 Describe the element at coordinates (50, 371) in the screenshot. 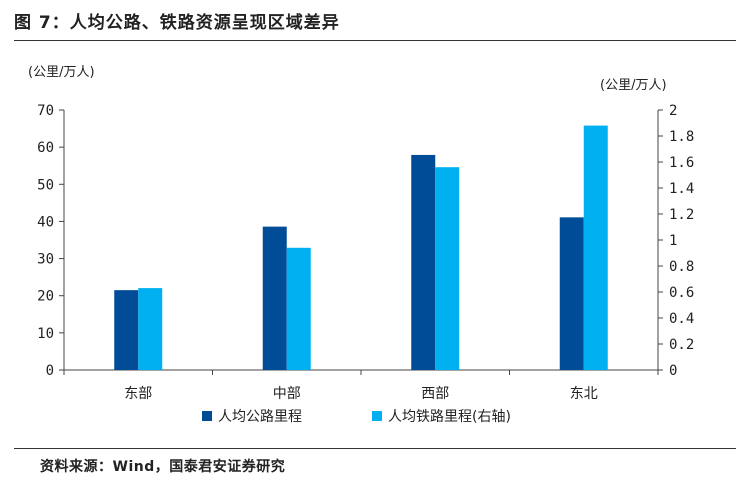

I see `left-tick-label: 0` at that location.